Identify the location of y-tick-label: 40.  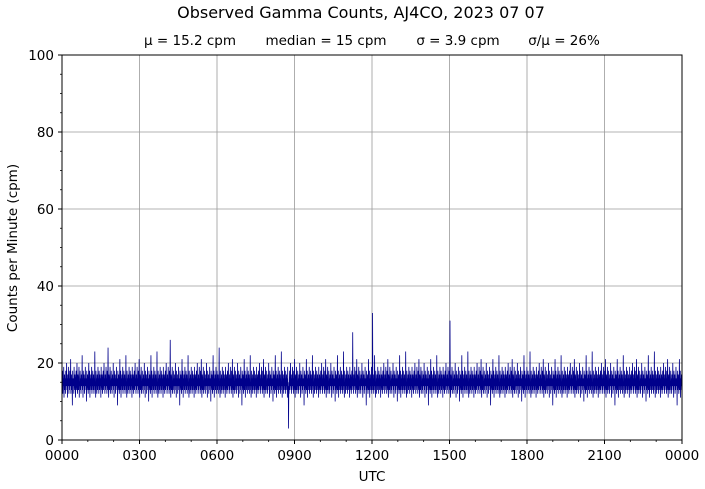
(45, 287).